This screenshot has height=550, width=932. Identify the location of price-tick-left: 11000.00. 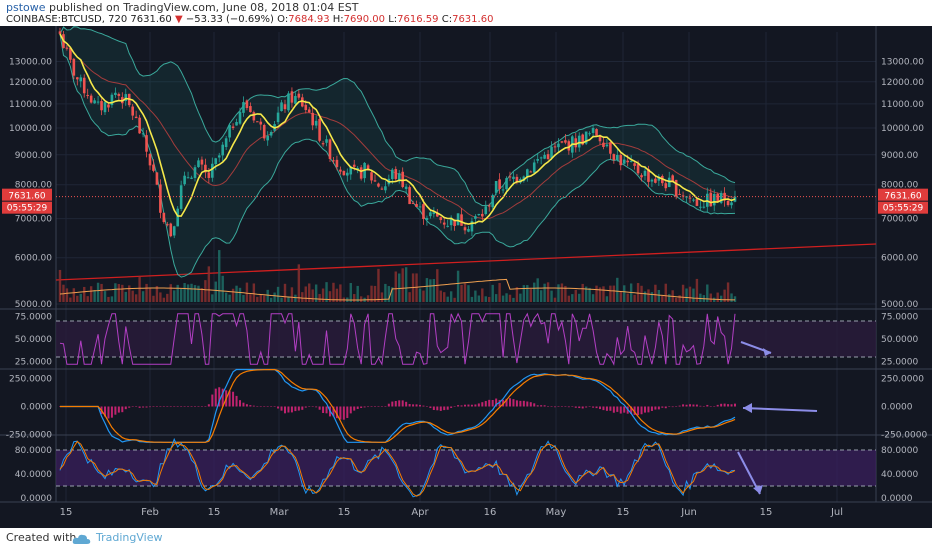
(30, 105).